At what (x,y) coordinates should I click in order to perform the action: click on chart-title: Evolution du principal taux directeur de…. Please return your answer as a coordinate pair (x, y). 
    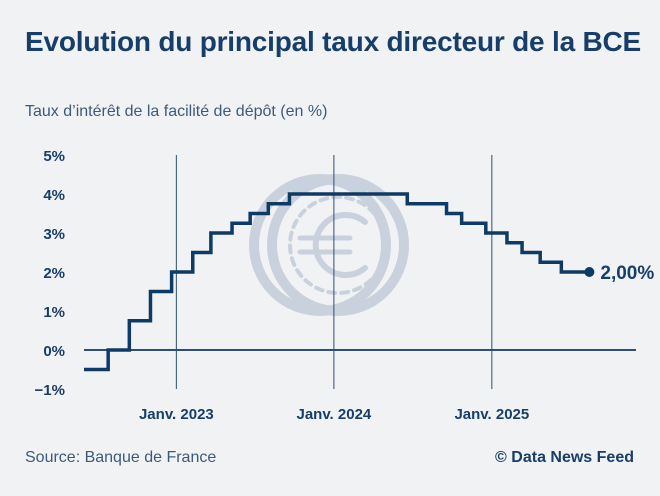
    Looking at the image, I should click on (333, 41).